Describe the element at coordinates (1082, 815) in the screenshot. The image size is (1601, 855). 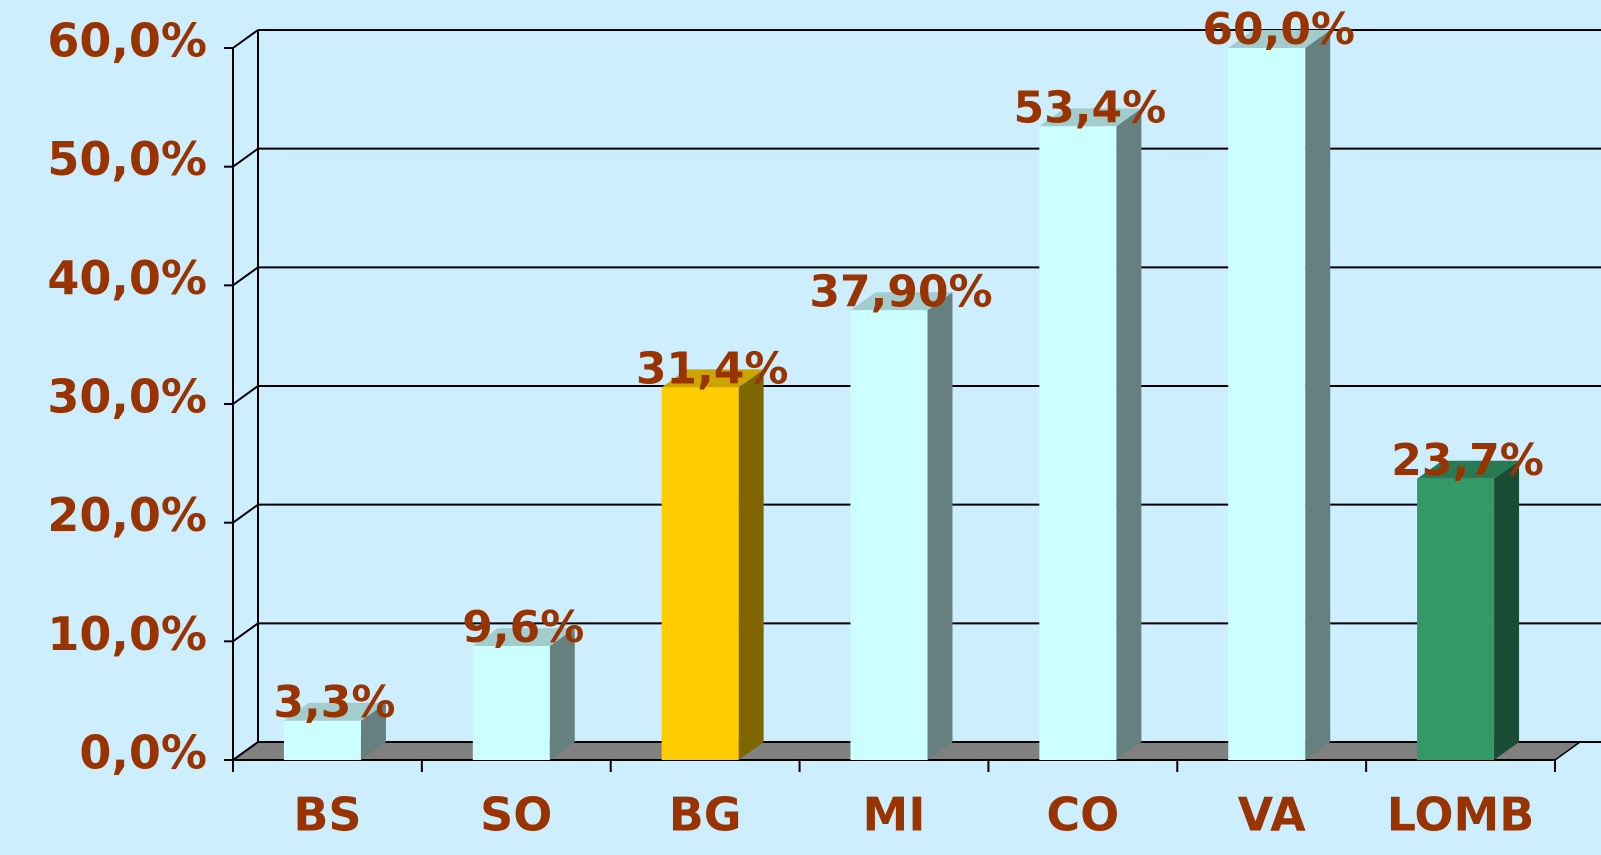
I see `x-tick-label: CO` at that location.